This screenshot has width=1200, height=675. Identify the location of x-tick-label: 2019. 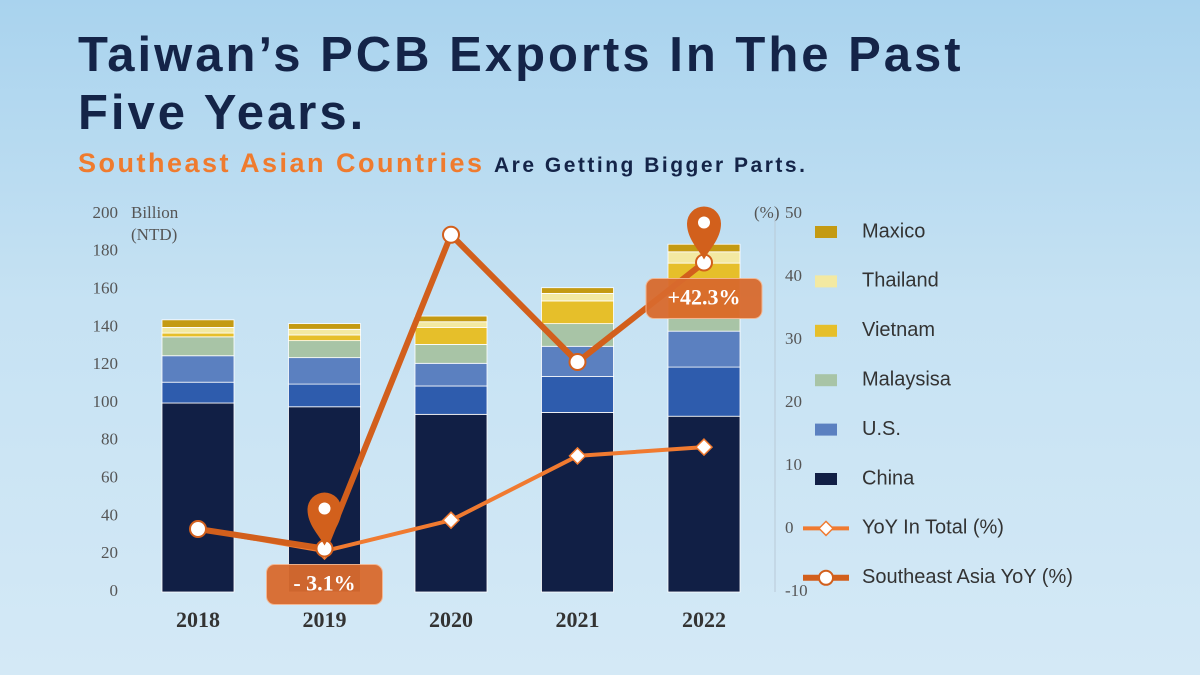
(325, 619).